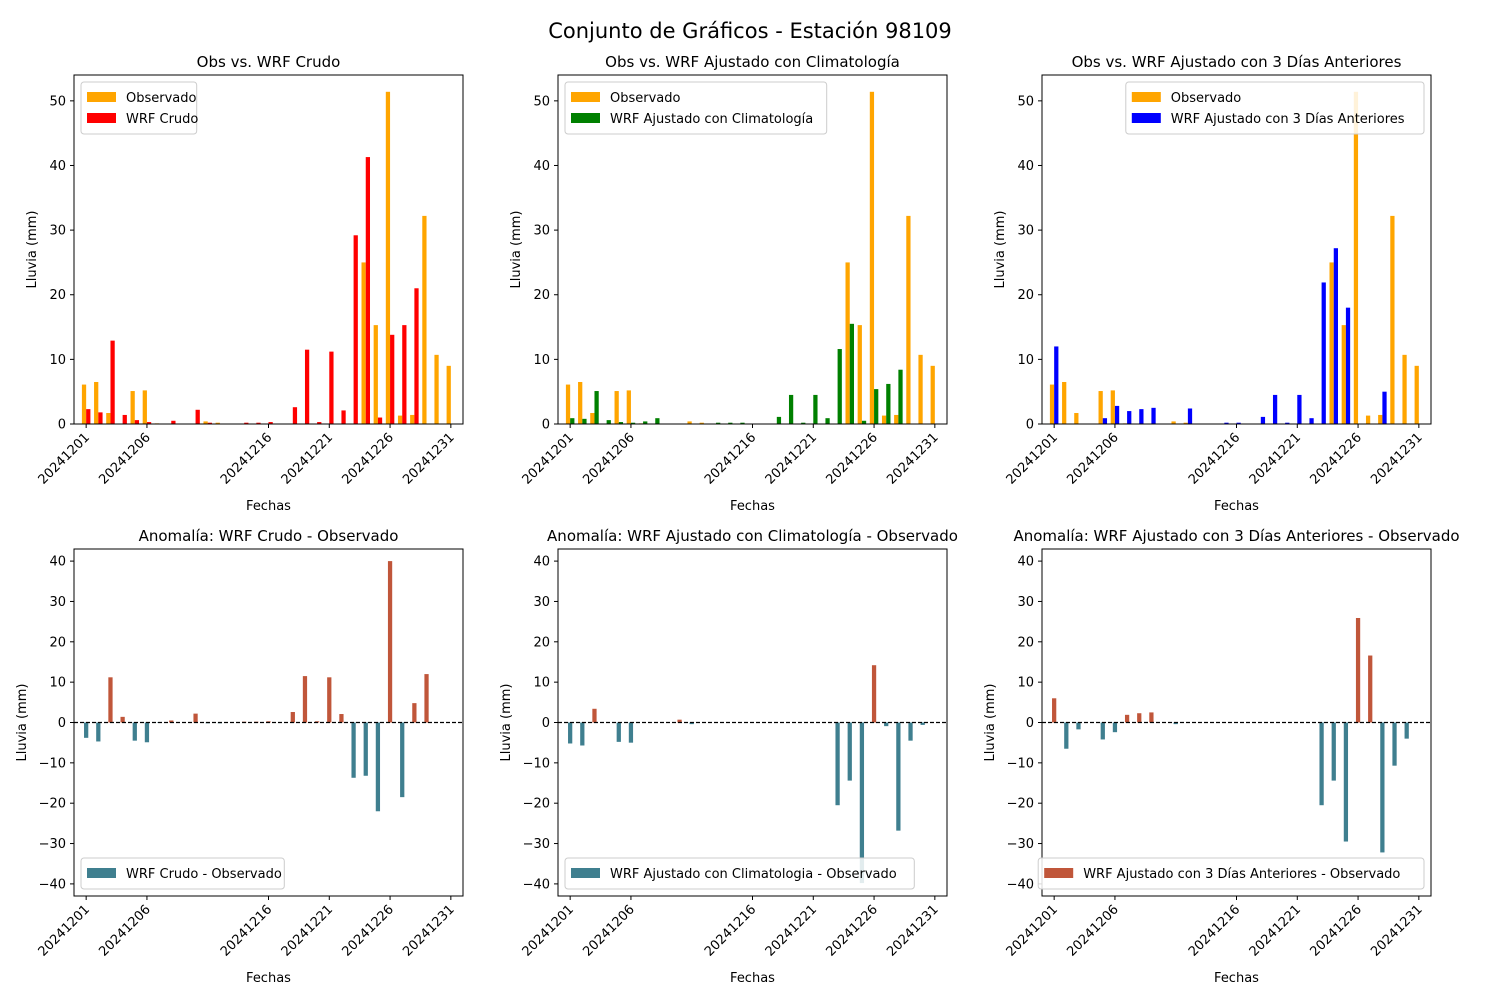 This screenshot has height=1000, width=1500. What do you see at coordinates (52, 884) in the screenshot?
I see `y-tick-label: −40` at bounding box center [52, 884].